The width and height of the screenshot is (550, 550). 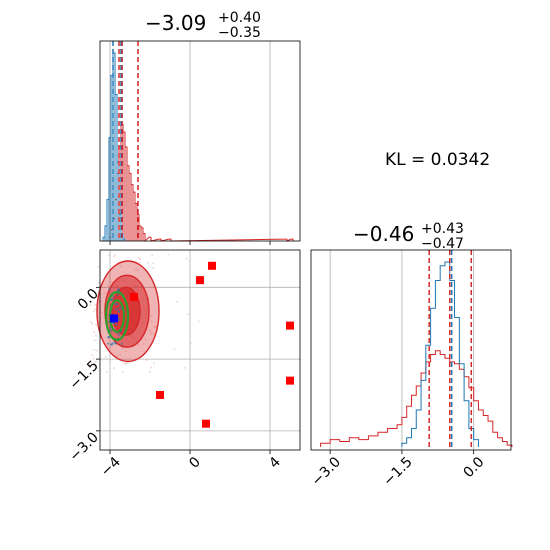 I want to click on x2-tick-label: −1.5, so click(x=397, y=471).